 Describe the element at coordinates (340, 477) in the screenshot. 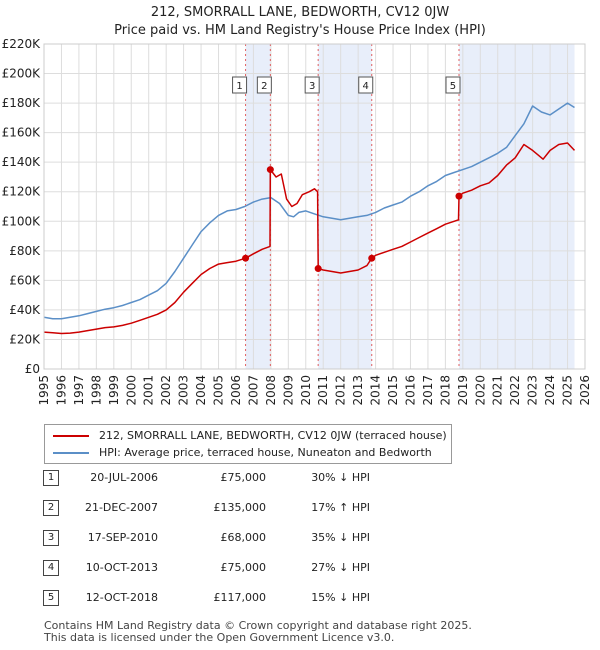

I see `sale-hpi-diff: 30% ↓ HPI` at that location.